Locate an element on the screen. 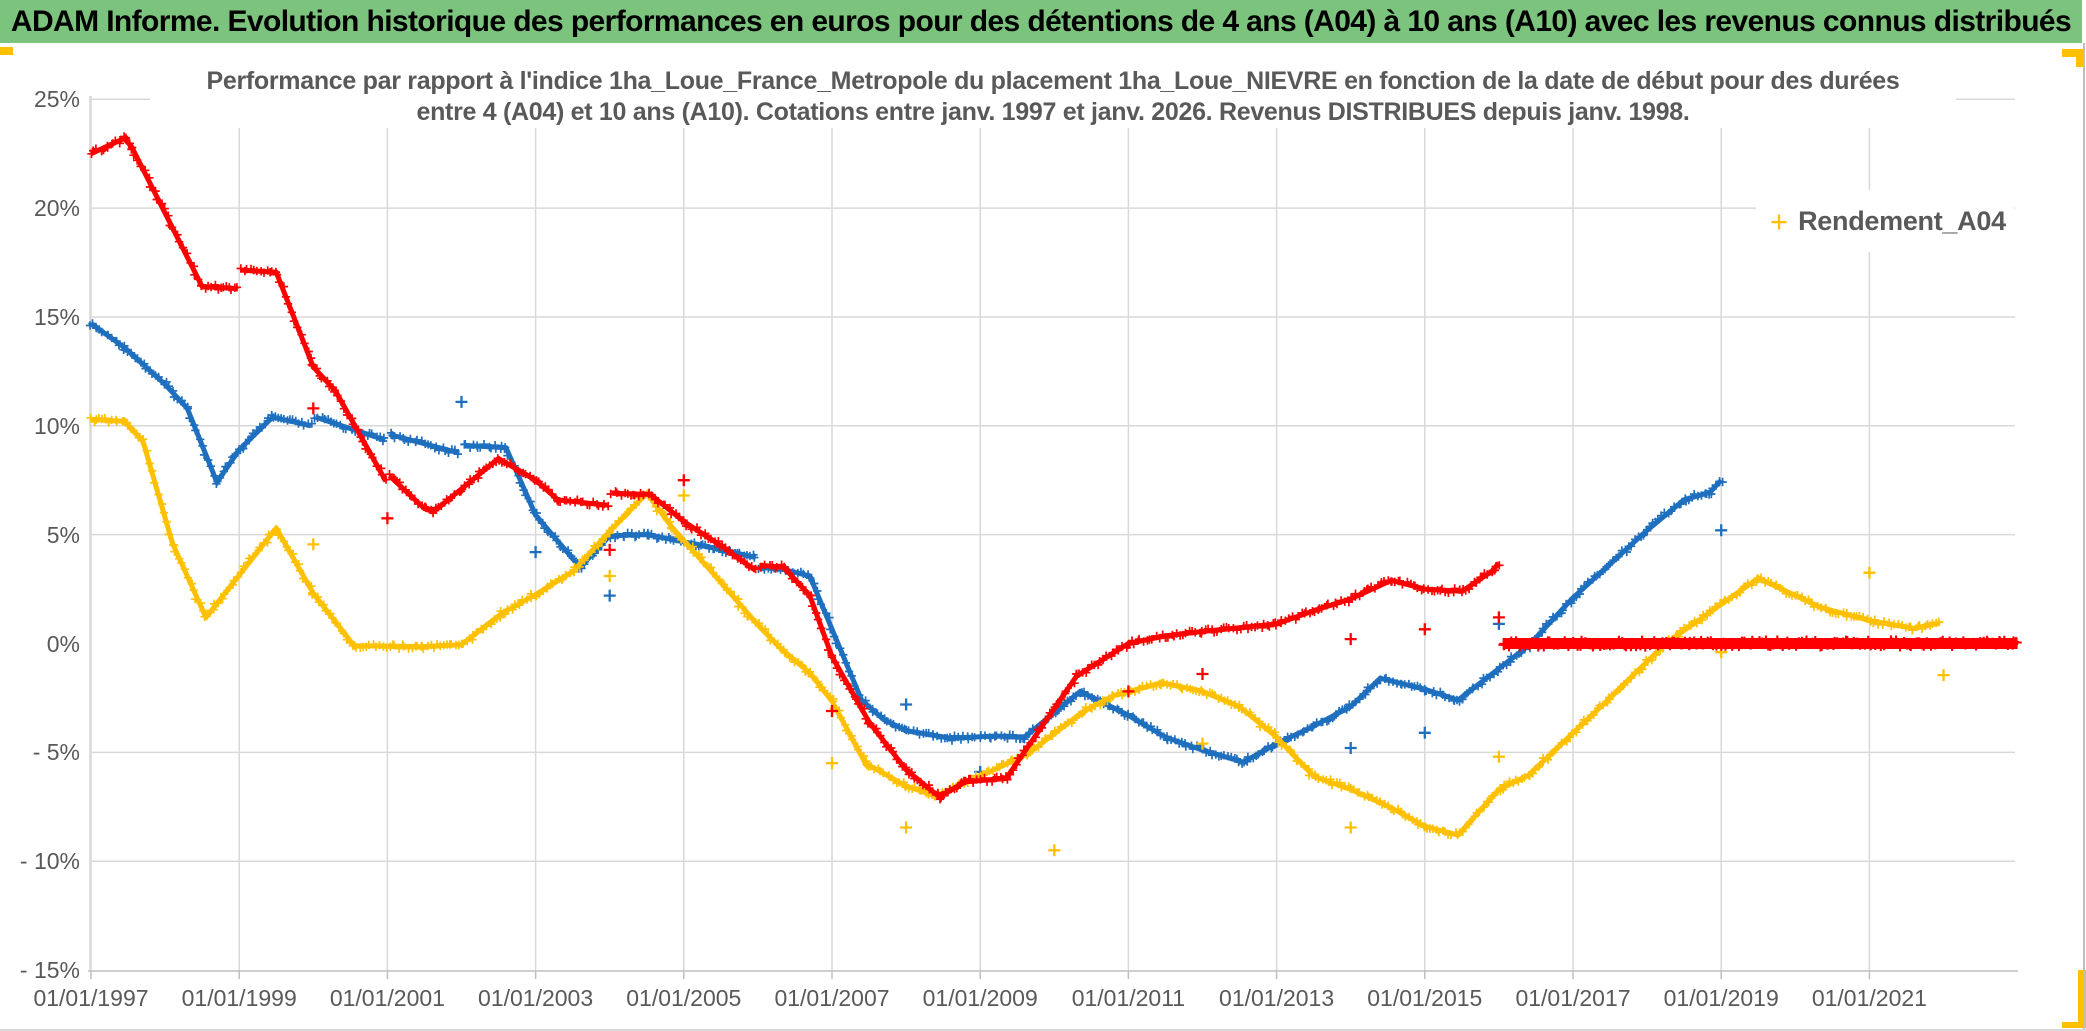 This screenshot has height=1031, width=2086. legend: + Rendement_A04 is located at coordinates (1885, 221).